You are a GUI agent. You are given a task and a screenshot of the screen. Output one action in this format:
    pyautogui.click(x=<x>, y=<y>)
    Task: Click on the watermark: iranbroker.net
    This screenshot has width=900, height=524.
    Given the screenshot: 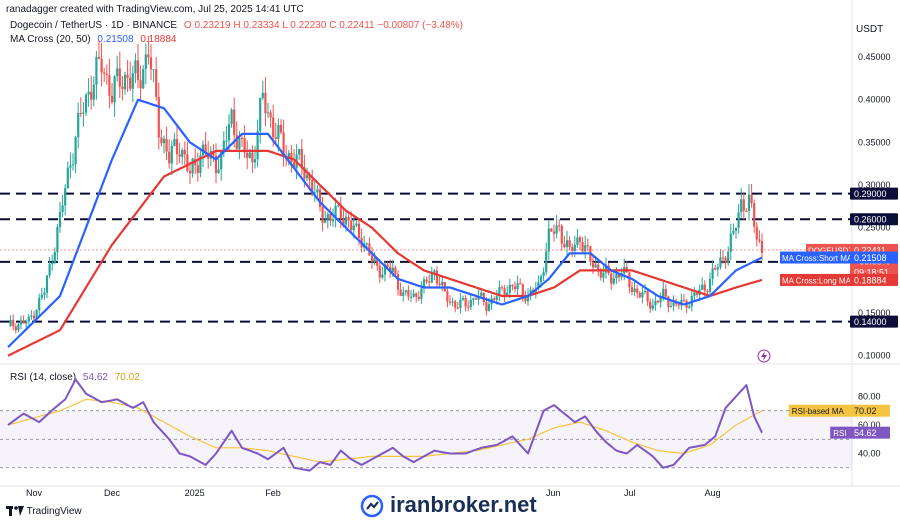 What is the action you would take?
    pyautogui.click(x=448, y=505)
    